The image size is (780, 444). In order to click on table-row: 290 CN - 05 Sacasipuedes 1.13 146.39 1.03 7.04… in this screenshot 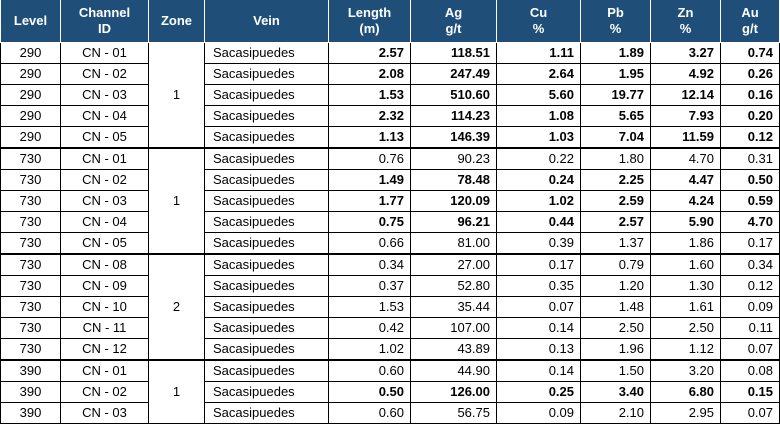, I will do `click(390, 137)`.